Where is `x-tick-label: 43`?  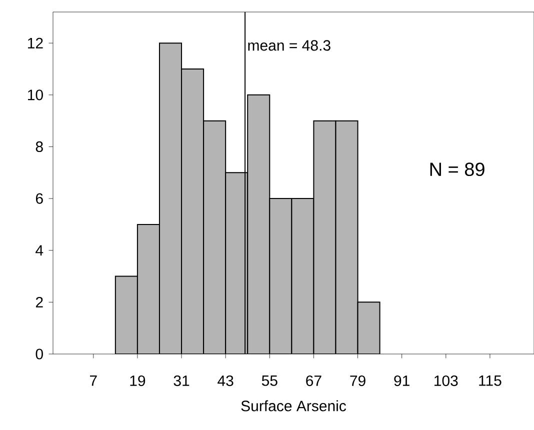 x-tick-label: 43 is located at coordinates (226, 380).